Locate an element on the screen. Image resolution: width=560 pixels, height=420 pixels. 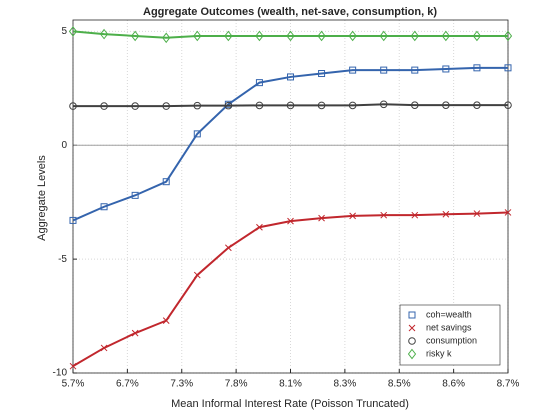
y-tick-label: -10 is located at coordinates (60, 373).